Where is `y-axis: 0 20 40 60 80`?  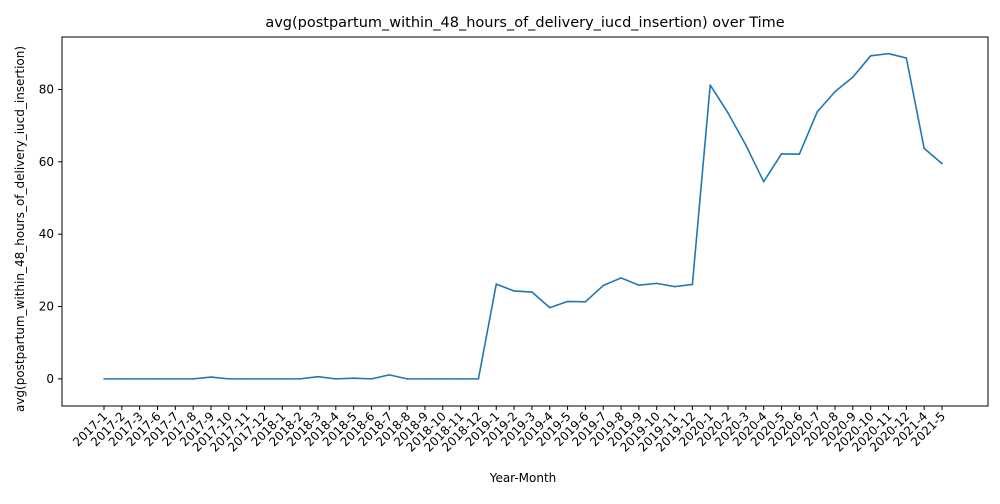
y-axis: 0 20 40 60 80 is located at coordinates (50, 234).